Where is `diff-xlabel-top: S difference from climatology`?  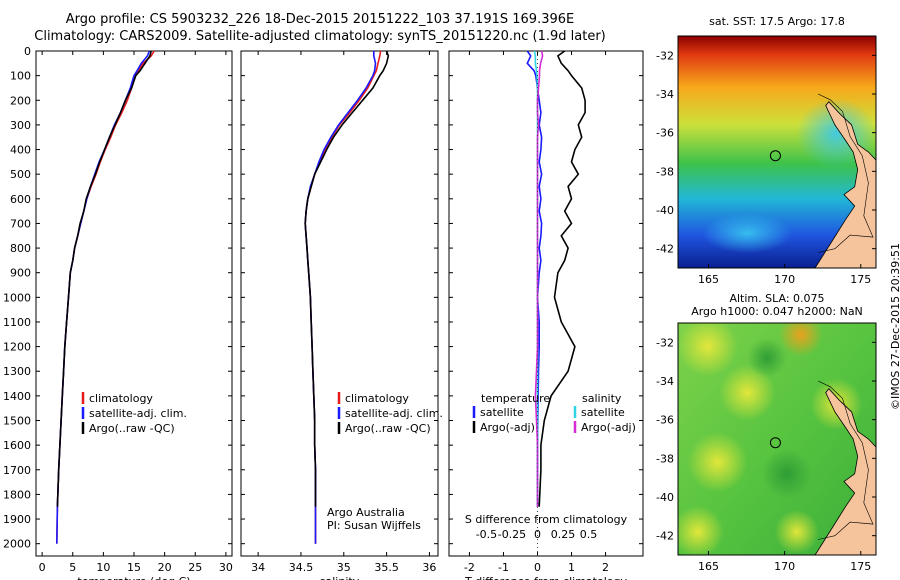 diff-xlabel-top: S difference from climatology is located at coordinates (546, 519).